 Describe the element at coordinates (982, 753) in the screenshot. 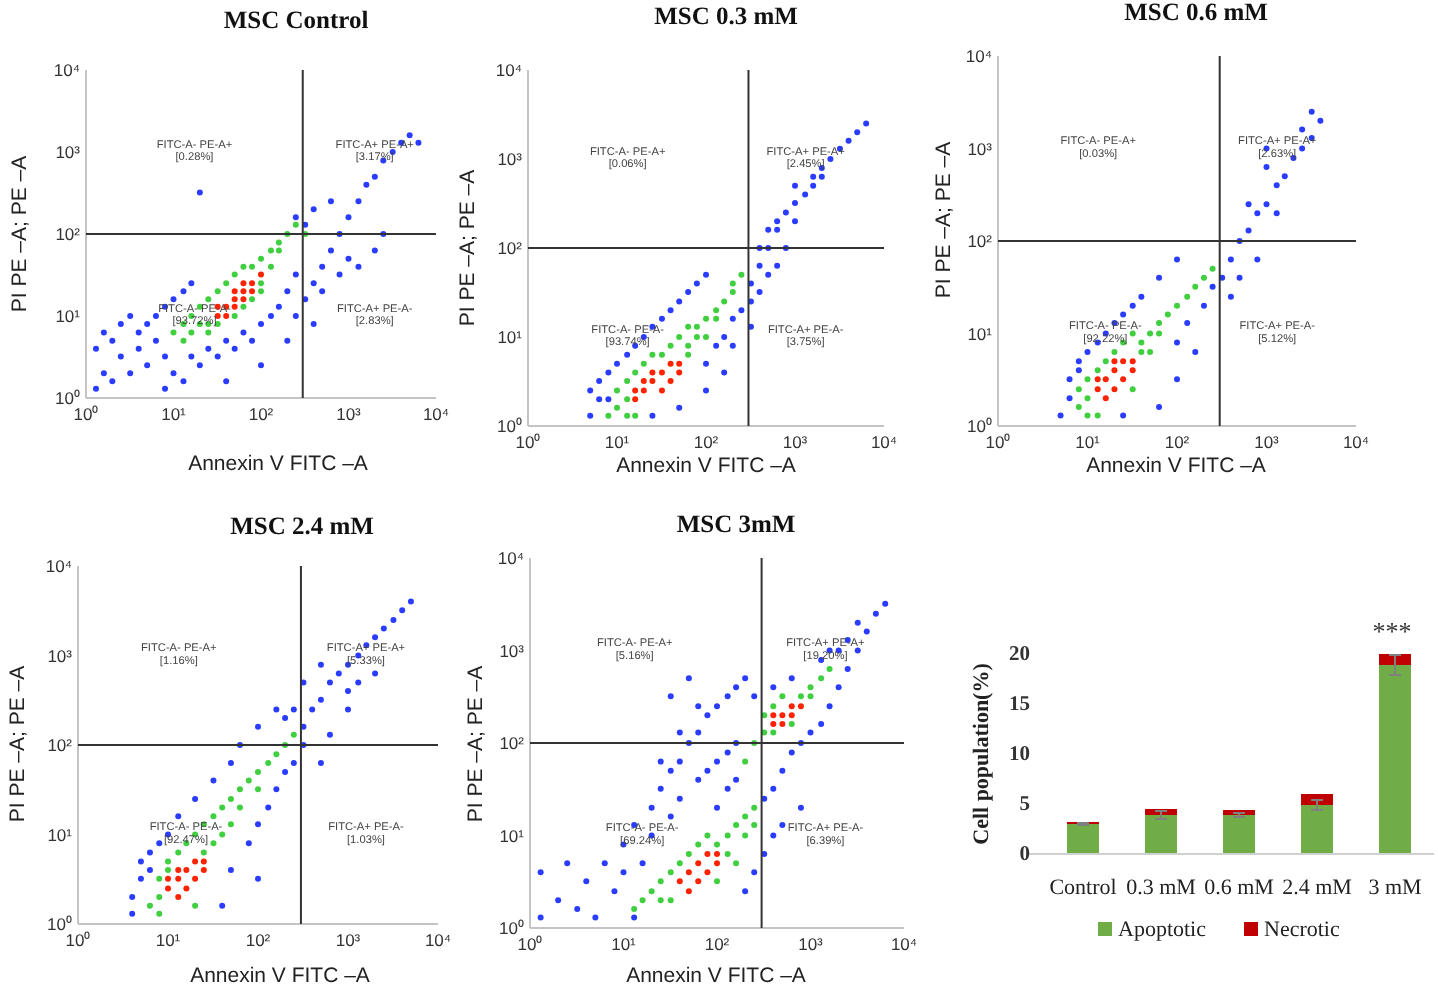

I see `y-axis-title: Cell population(%)` at that location.